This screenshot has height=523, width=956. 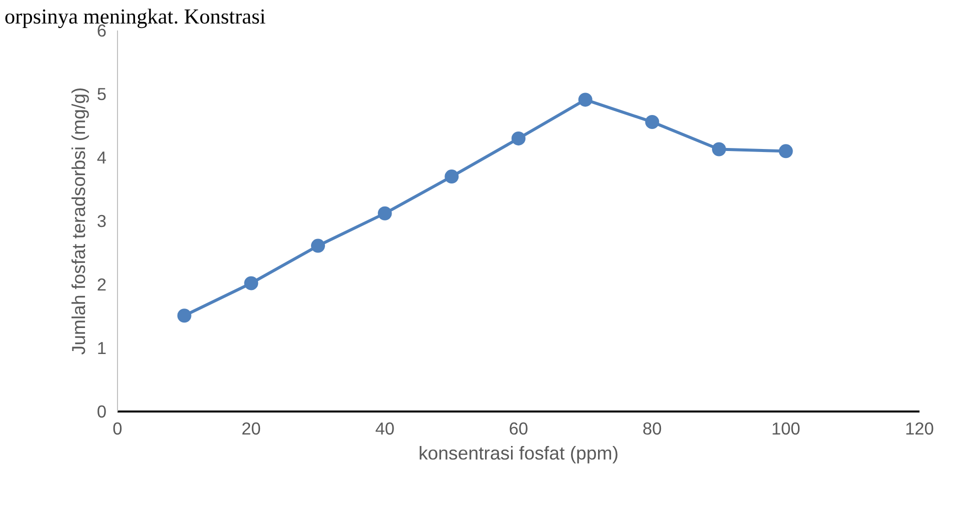 I want to click on x-tick-label: 20, so click(x=251, y=428).